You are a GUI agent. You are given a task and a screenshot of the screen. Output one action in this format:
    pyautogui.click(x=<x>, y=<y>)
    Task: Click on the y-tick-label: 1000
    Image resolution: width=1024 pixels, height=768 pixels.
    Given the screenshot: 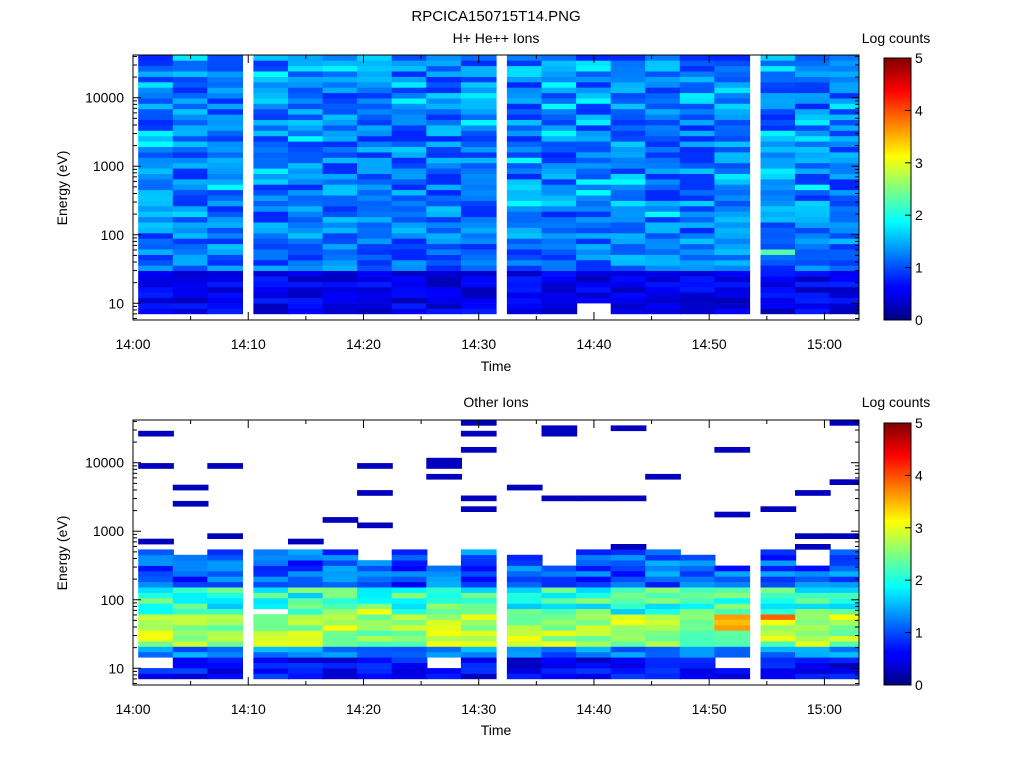 What is the action you would take?
    pyautogui.click(x=108, y=531)
    